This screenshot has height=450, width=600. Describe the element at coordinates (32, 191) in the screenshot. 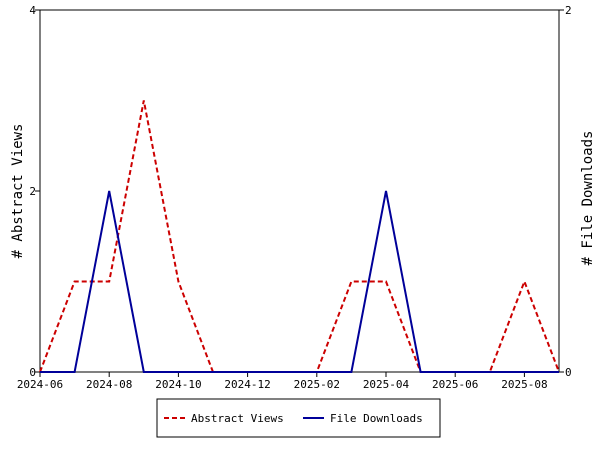

I see `y-left-tick-label: 2` at that location.